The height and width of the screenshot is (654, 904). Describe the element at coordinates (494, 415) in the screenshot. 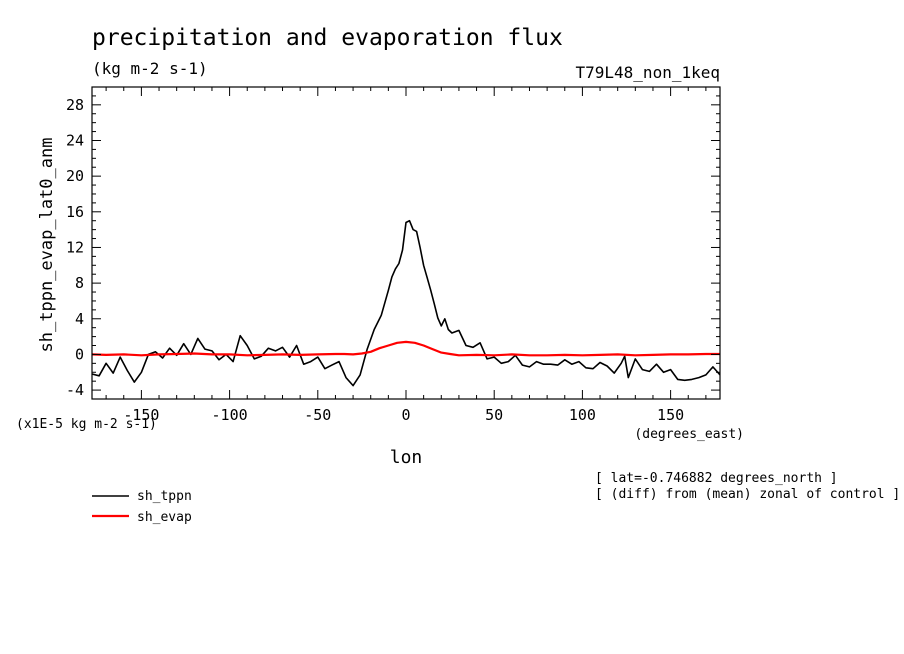

I see `x-tick-label: 50` at that location.